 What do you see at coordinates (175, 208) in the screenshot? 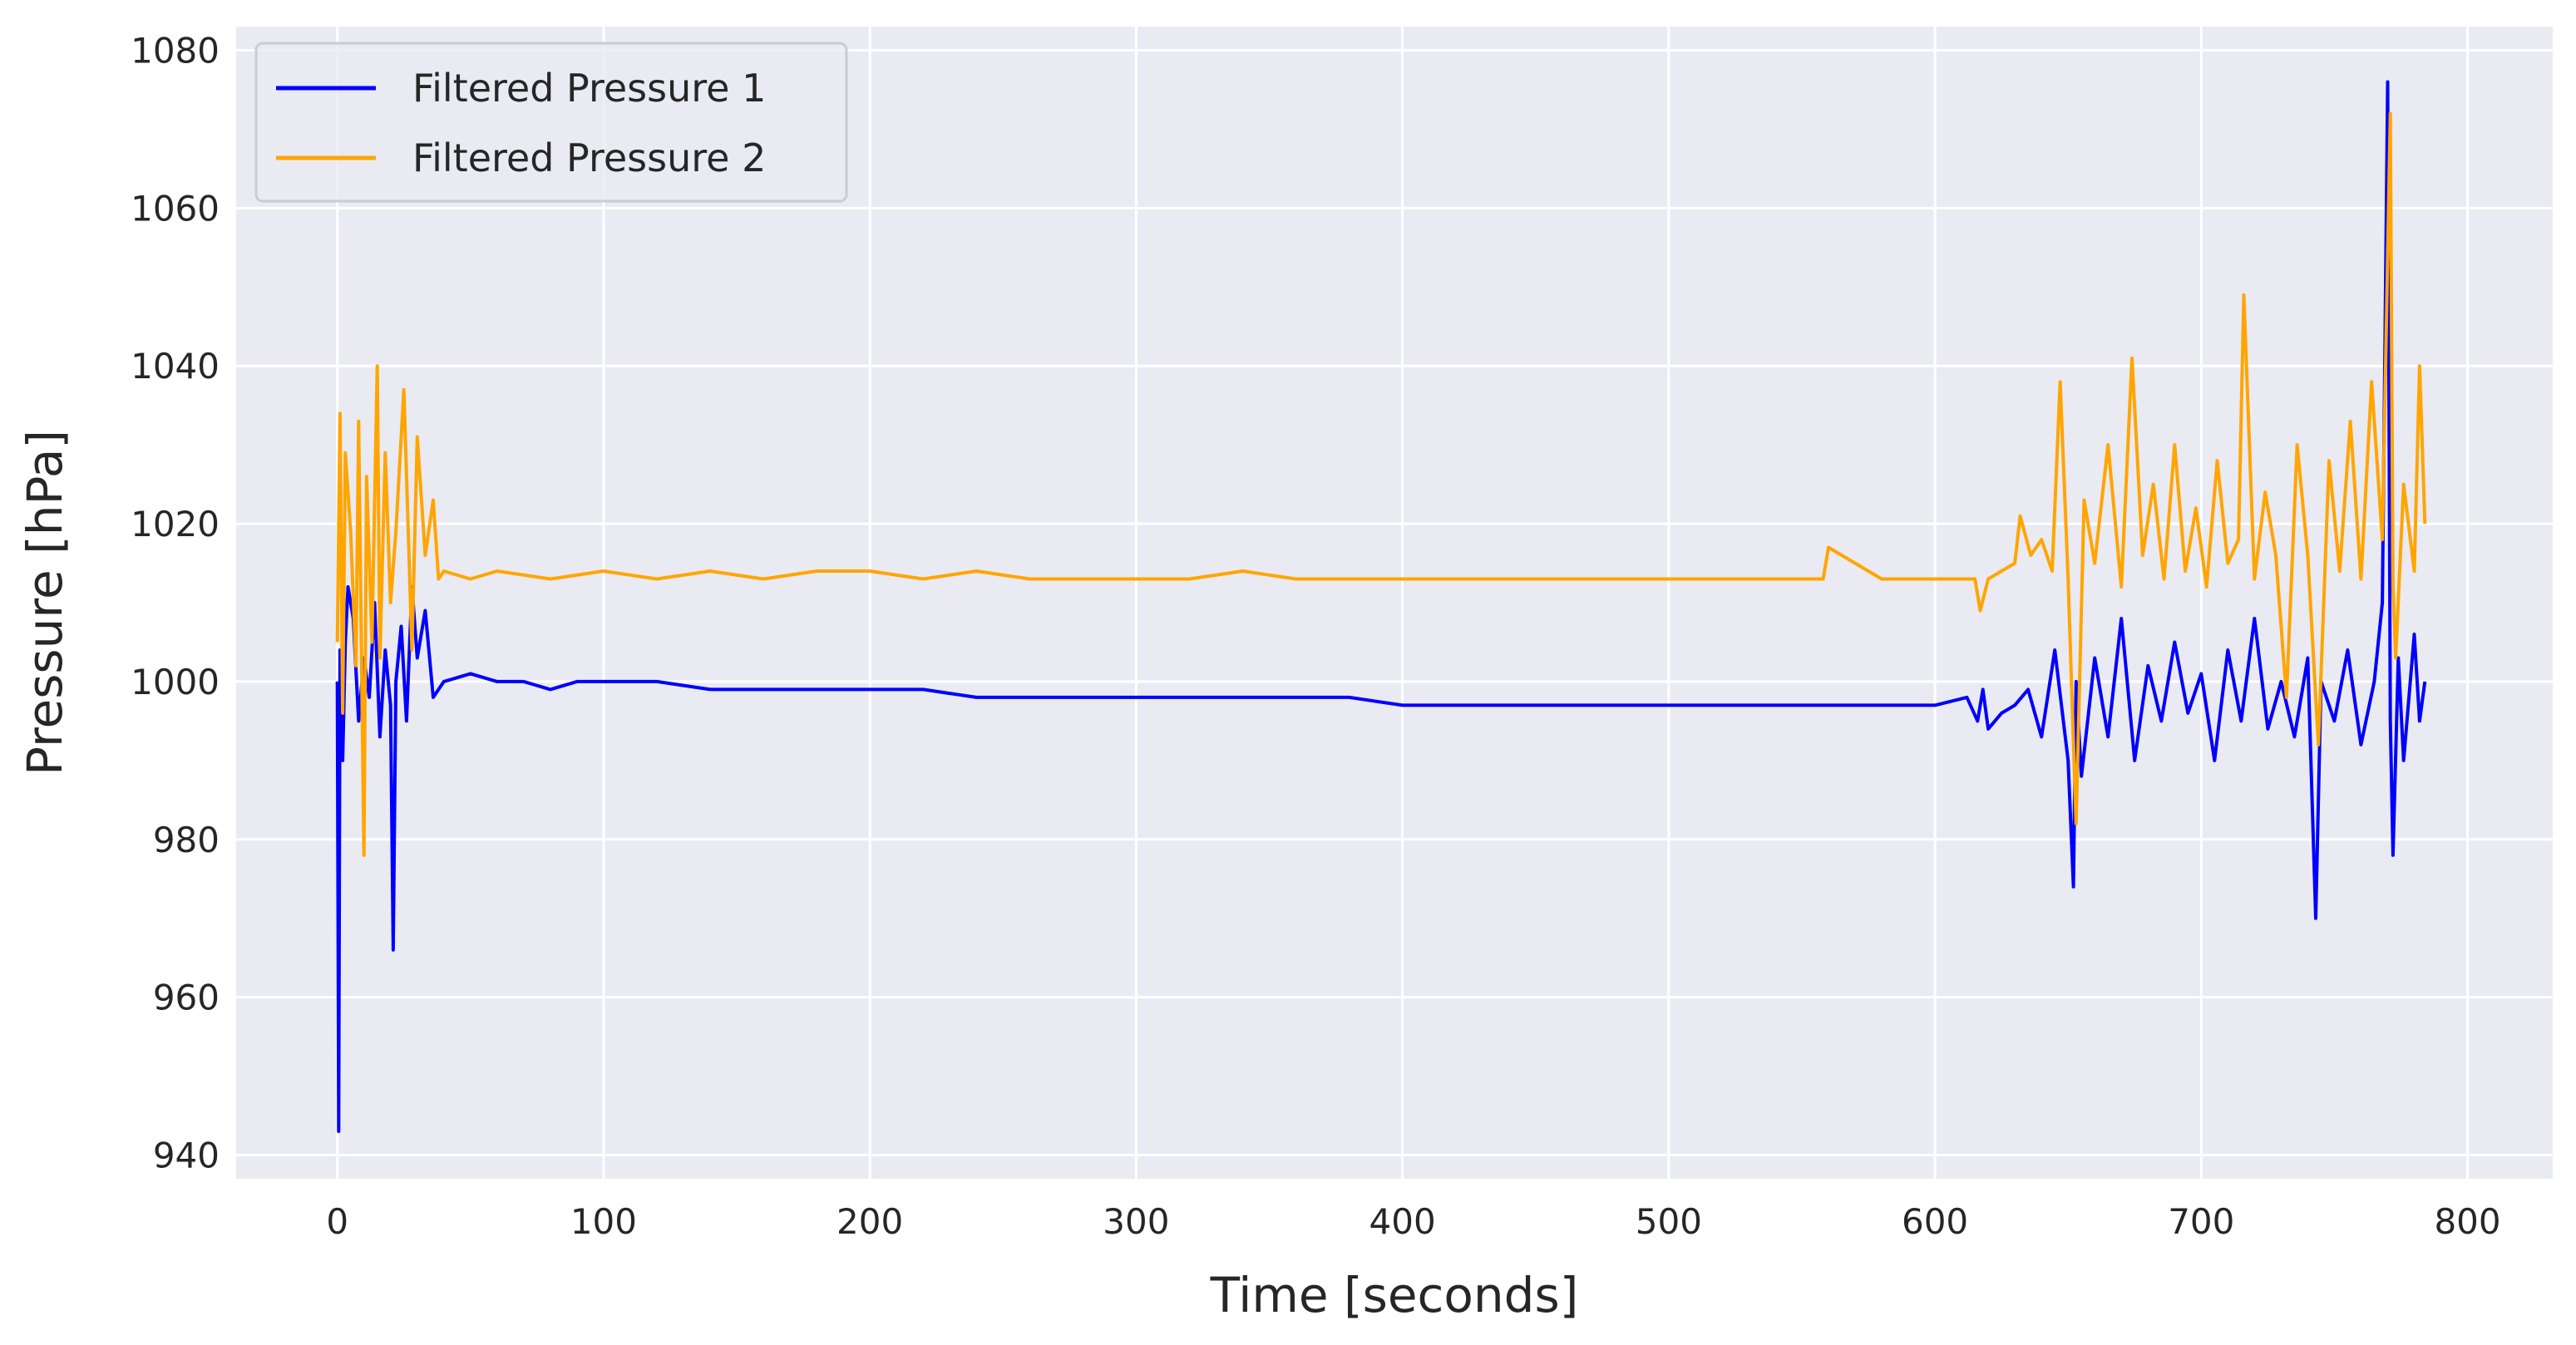
I see `y-tick-label: 1060` at bounding box center [175, 208].